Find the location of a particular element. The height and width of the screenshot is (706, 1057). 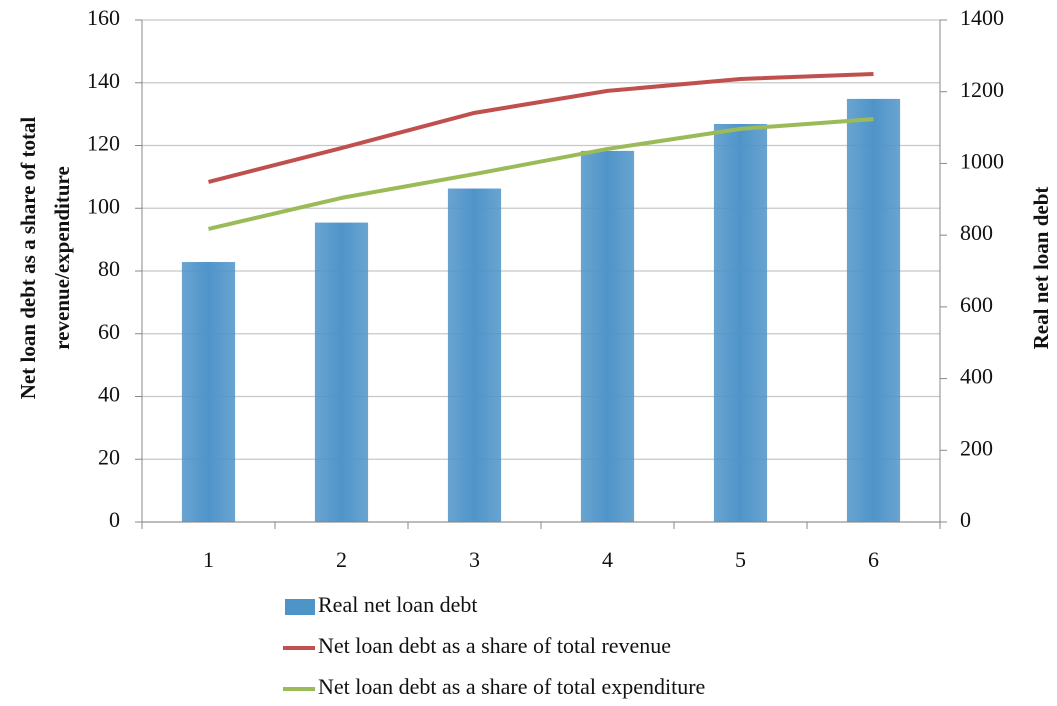

y-tick-label: 20 is located at coordinates (109, 456).